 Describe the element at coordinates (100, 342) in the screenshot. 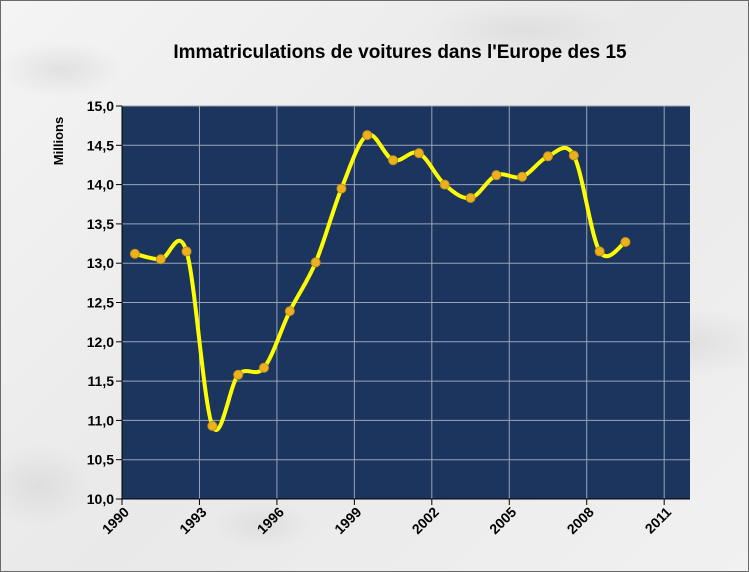

I see `y-tick-label: 12,0` at that location.